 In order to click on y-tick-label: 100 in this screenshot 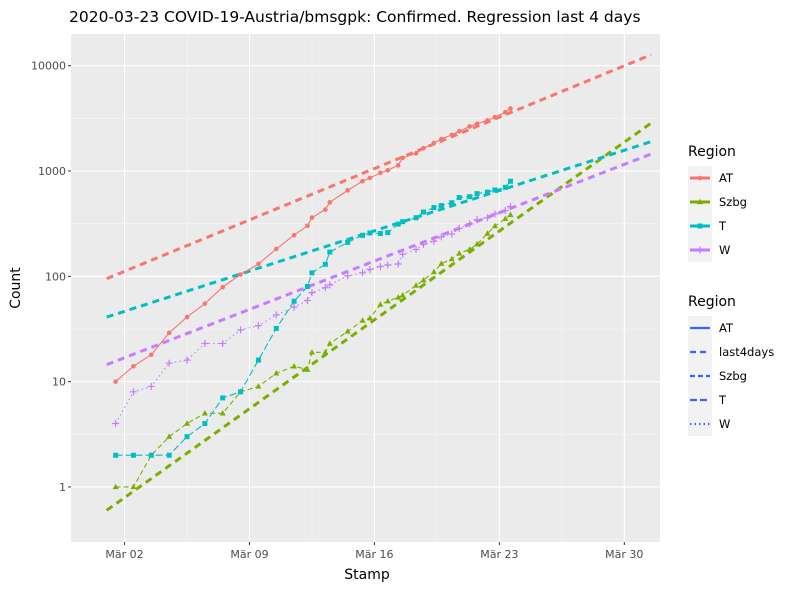, I will do `click(55, 276)`.